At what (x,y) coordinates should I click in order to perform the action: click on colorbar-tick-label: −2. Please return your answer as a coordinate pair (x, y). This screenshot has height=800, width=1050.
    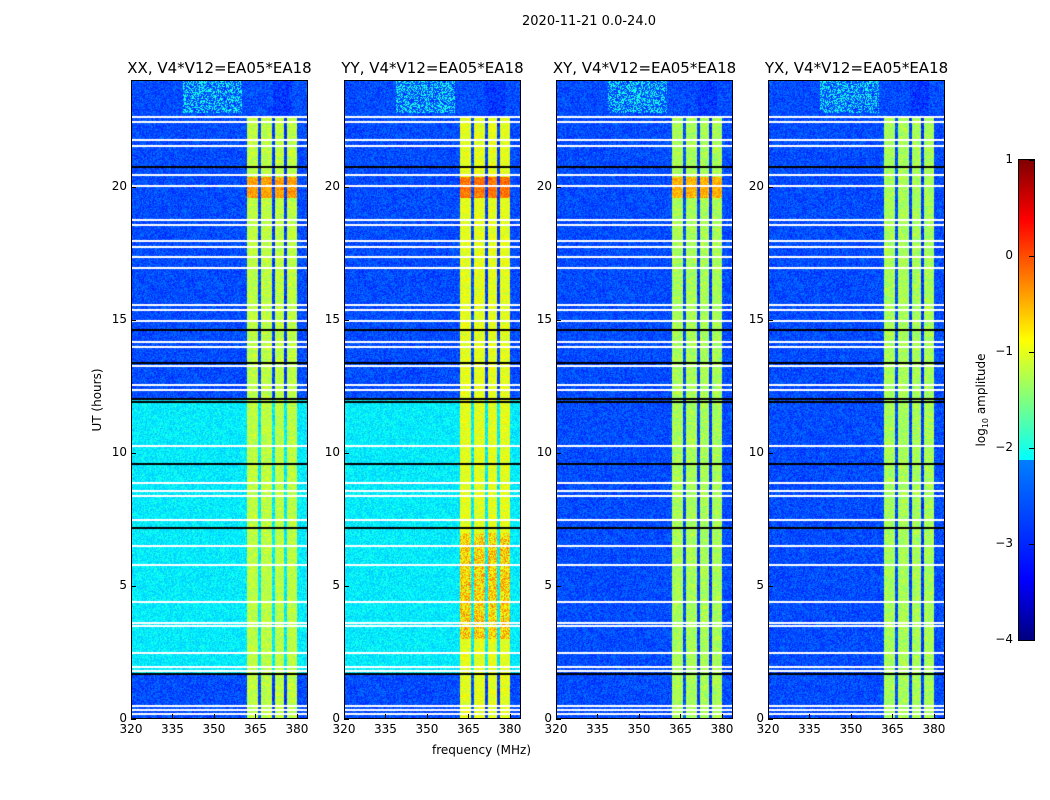
    Looking at the image, I should click on (1004, 447).